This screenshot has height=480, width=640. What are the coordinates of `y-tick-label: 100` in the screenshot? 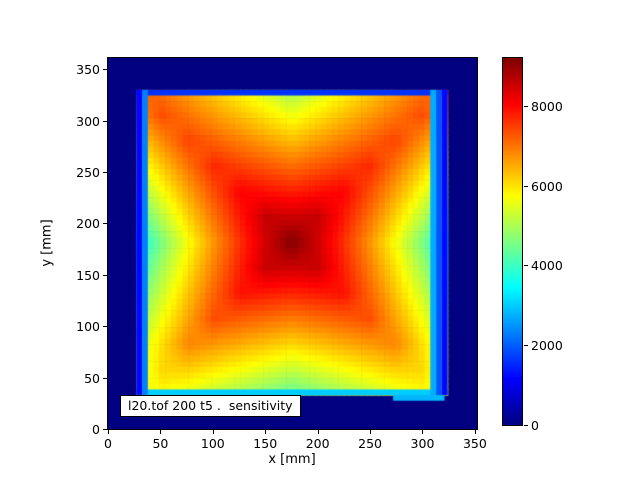 It's located at (88, 327).